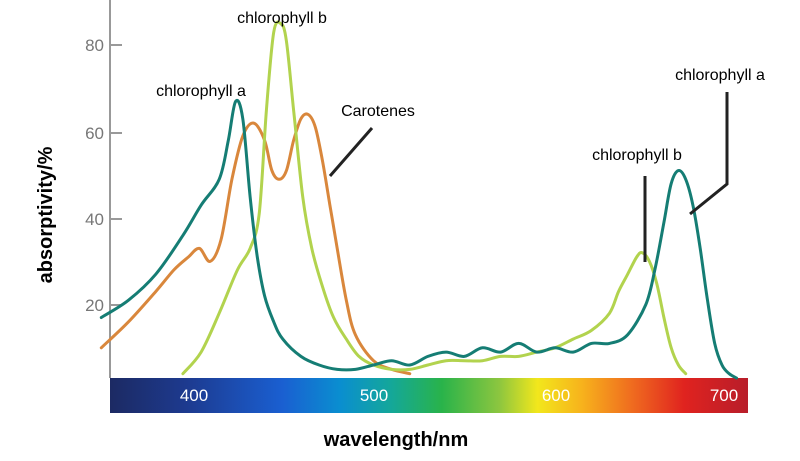  I want to click on leader-line-carotenes, so click(351, 152).